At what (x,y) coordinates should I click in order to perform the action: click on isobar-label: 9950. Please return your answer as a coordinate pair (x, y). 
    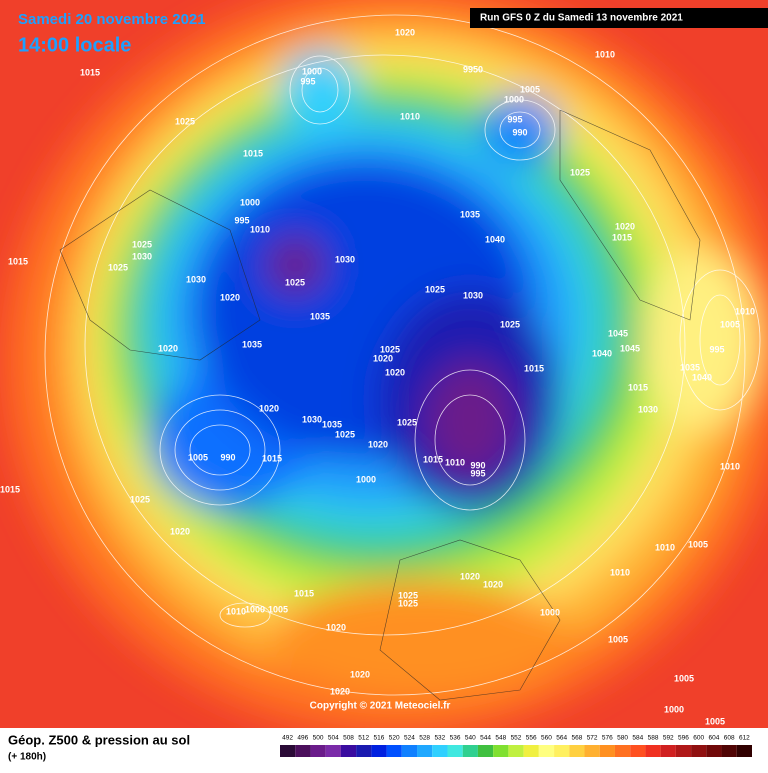
    Looking at the image, I should click on (473, 69).